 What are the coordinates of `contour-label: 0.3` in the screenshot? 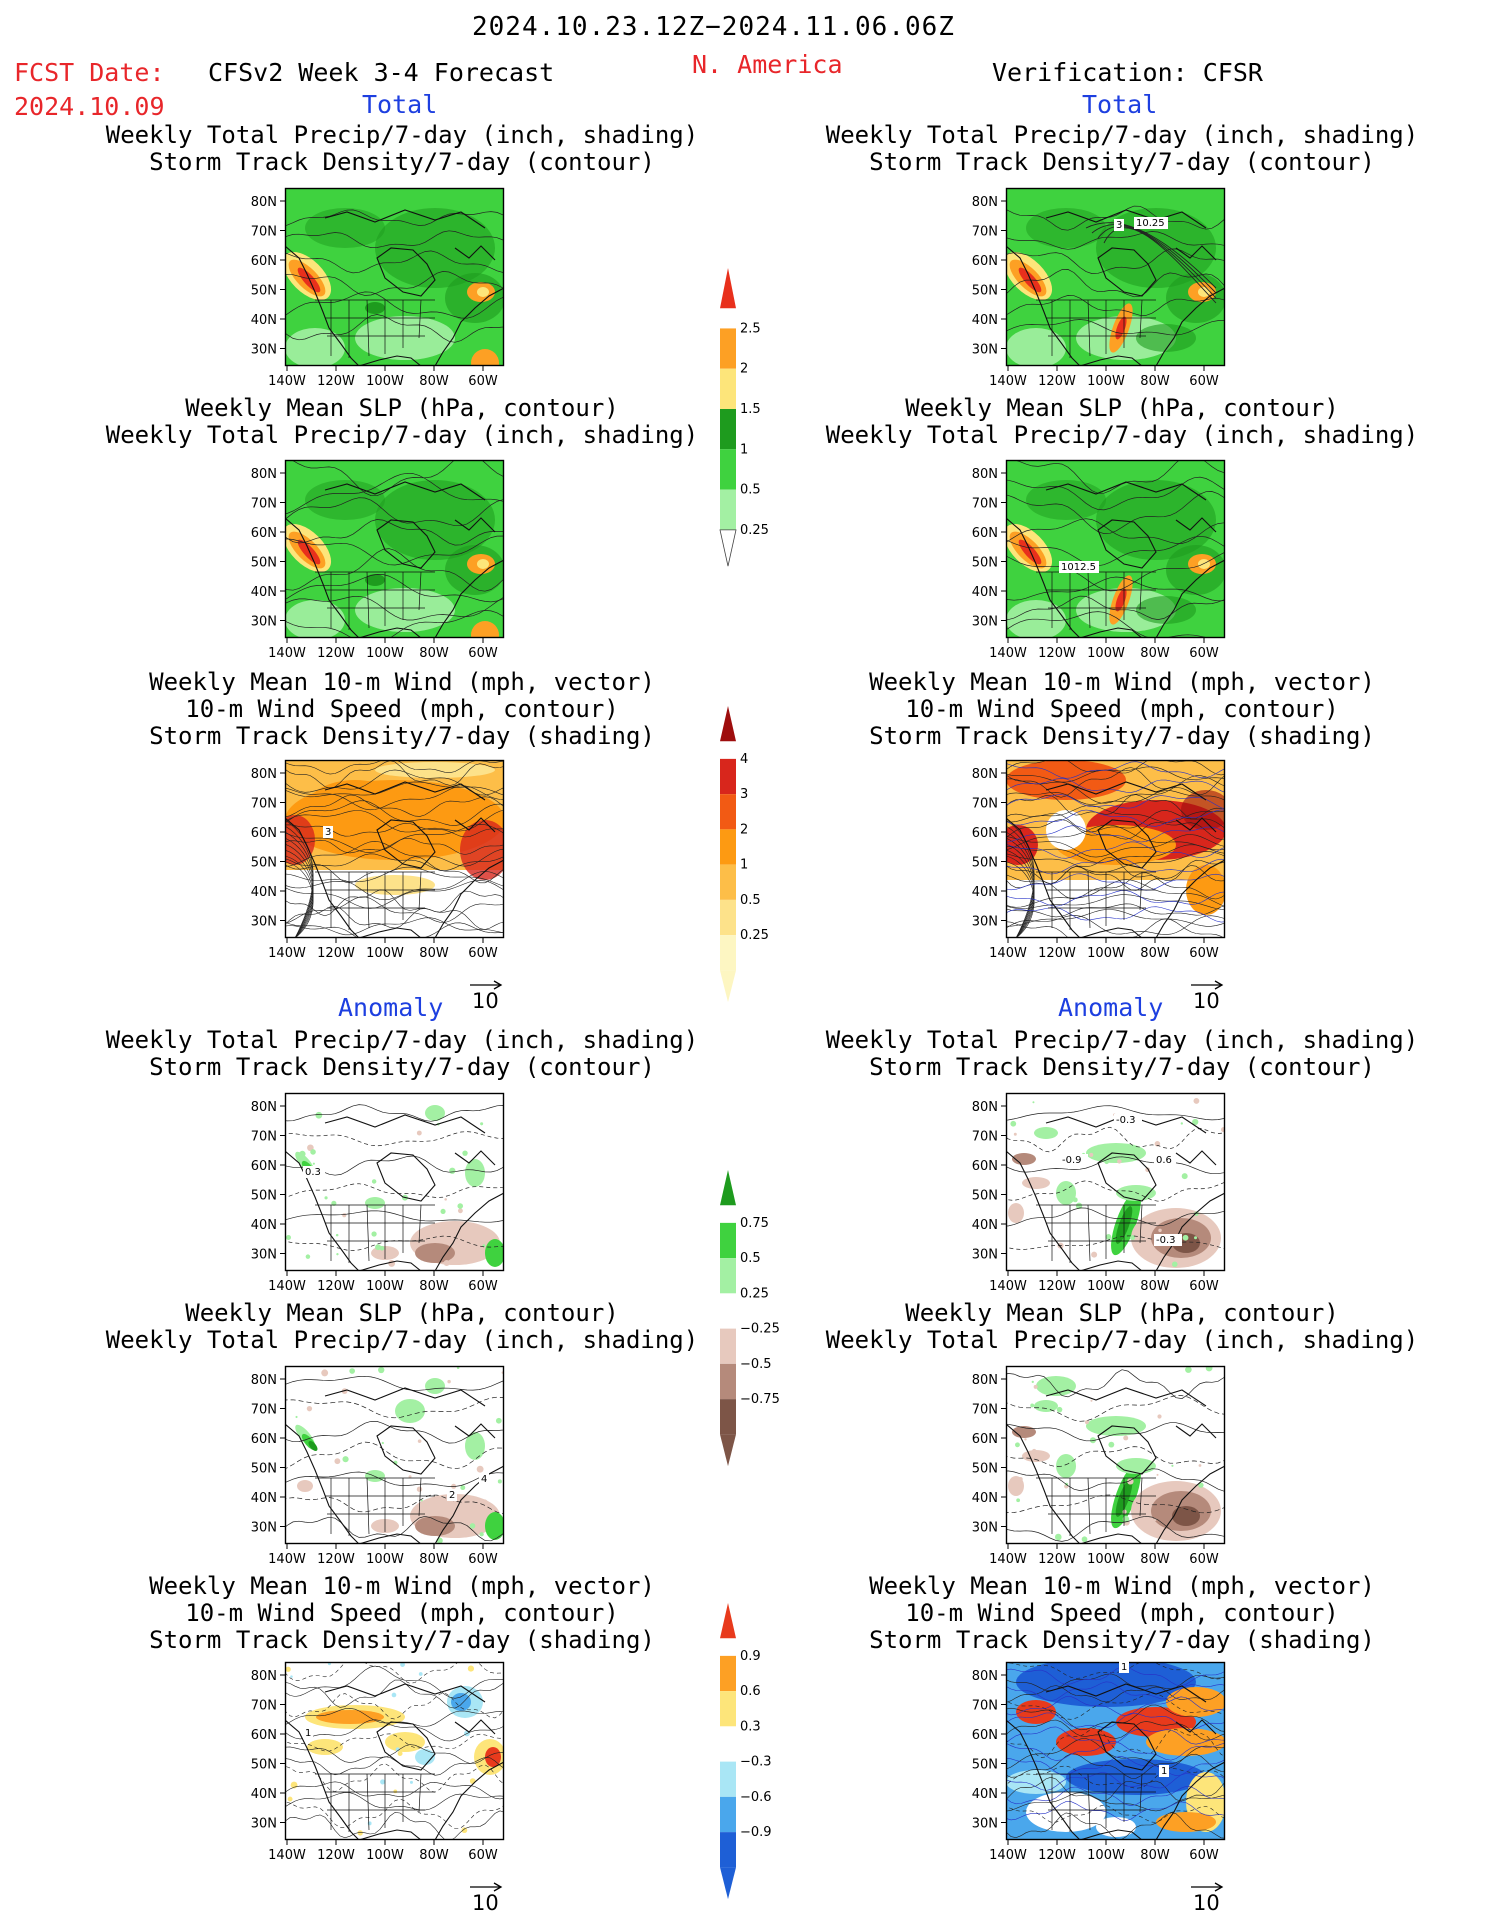 It's located at (314, 1172).